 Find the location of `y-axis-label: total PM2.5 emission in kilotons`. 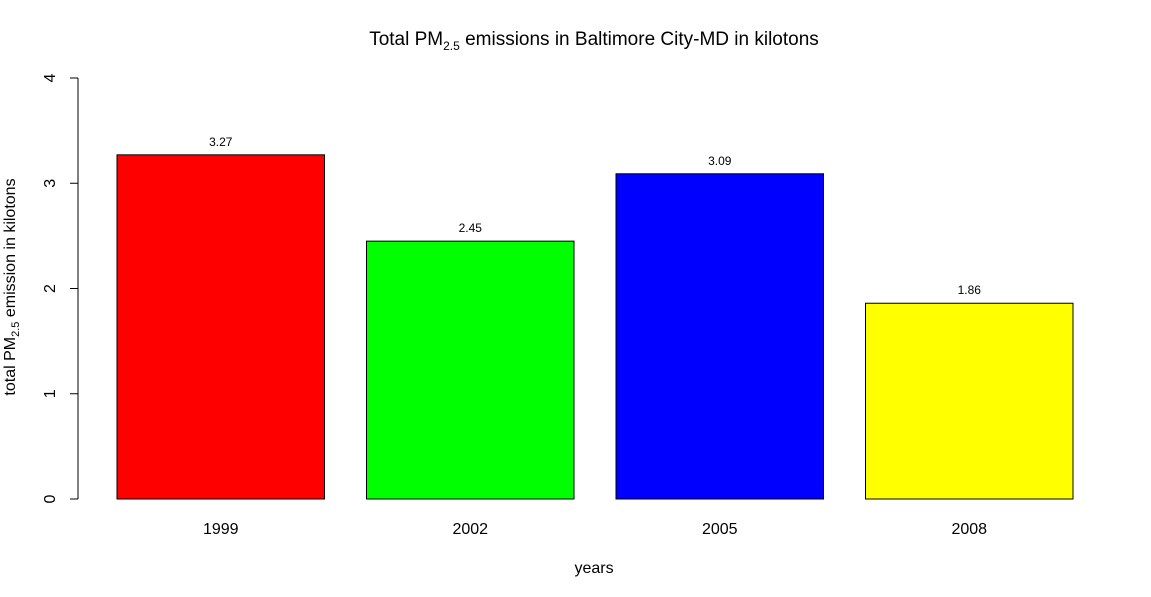

y-axis-label: total PM2.5 emission in kilotons is located at coordinates (12, 286).